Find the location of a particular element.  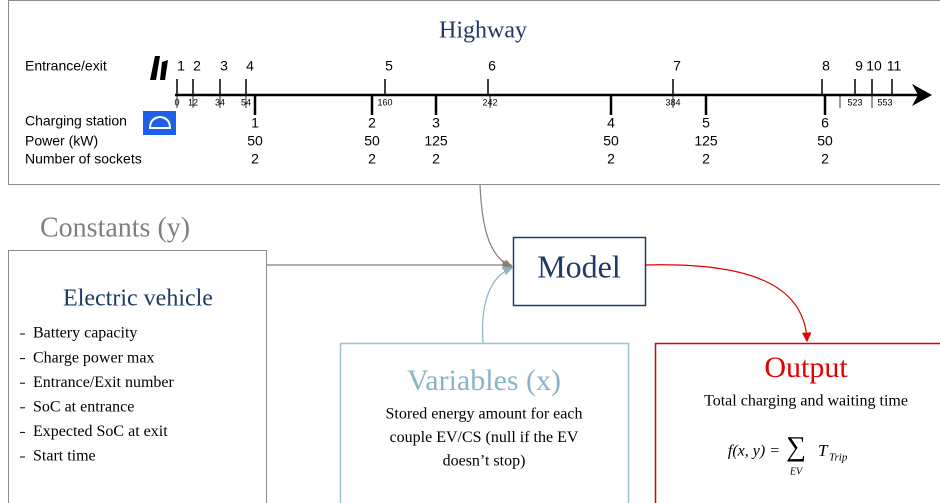

formula-sum: ∑ is located at coordinates (796, 446).